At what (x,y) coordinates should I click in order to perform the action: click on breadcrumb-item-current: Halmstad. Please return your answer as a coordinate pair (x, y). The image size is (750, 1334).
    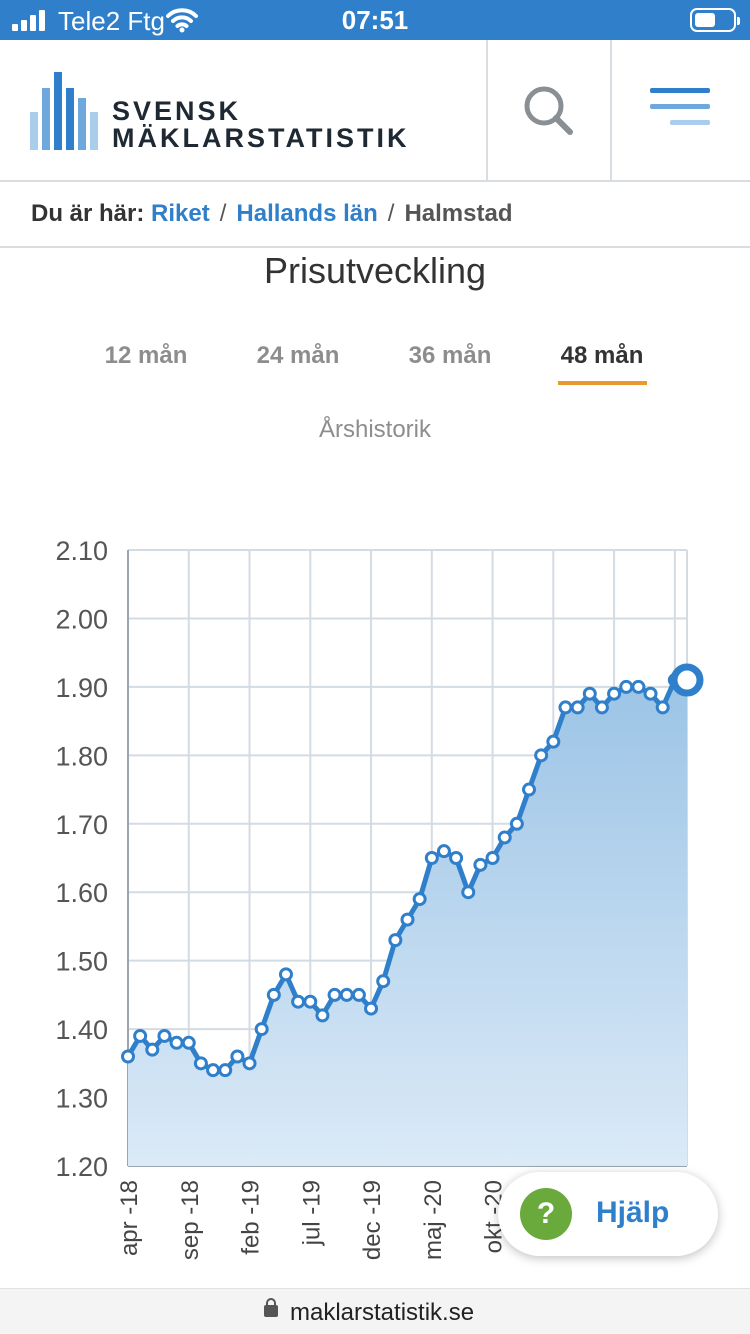
    Looking at the image, I should click on (458, 213).